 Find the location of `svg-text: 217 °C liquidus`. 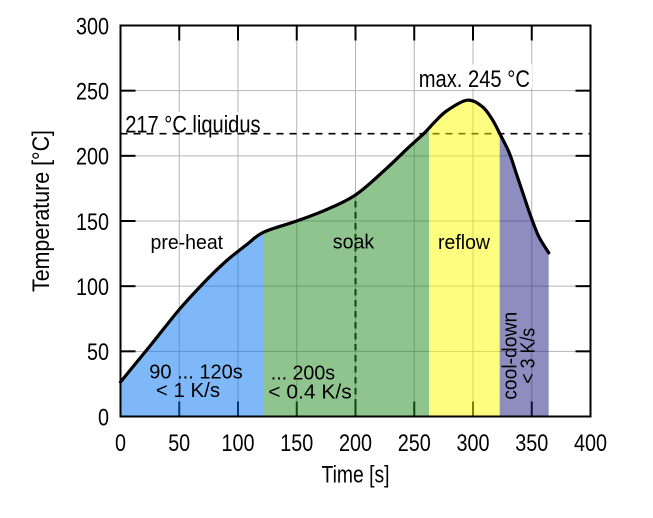

svg-text: 217 °C liquidus is located at coordinates (192, 124).